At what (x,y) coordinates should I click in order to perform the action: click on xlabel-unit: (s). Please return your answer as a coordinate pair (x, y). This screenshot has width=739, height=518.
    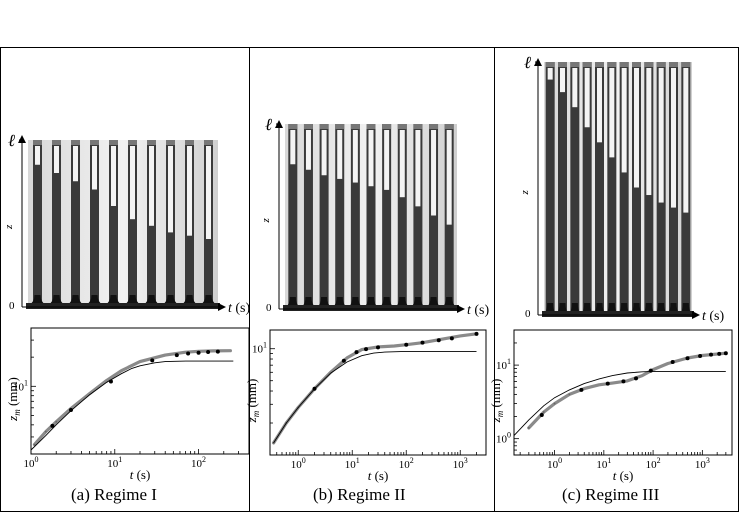
    Looking at the image, I should click on (144, 474).